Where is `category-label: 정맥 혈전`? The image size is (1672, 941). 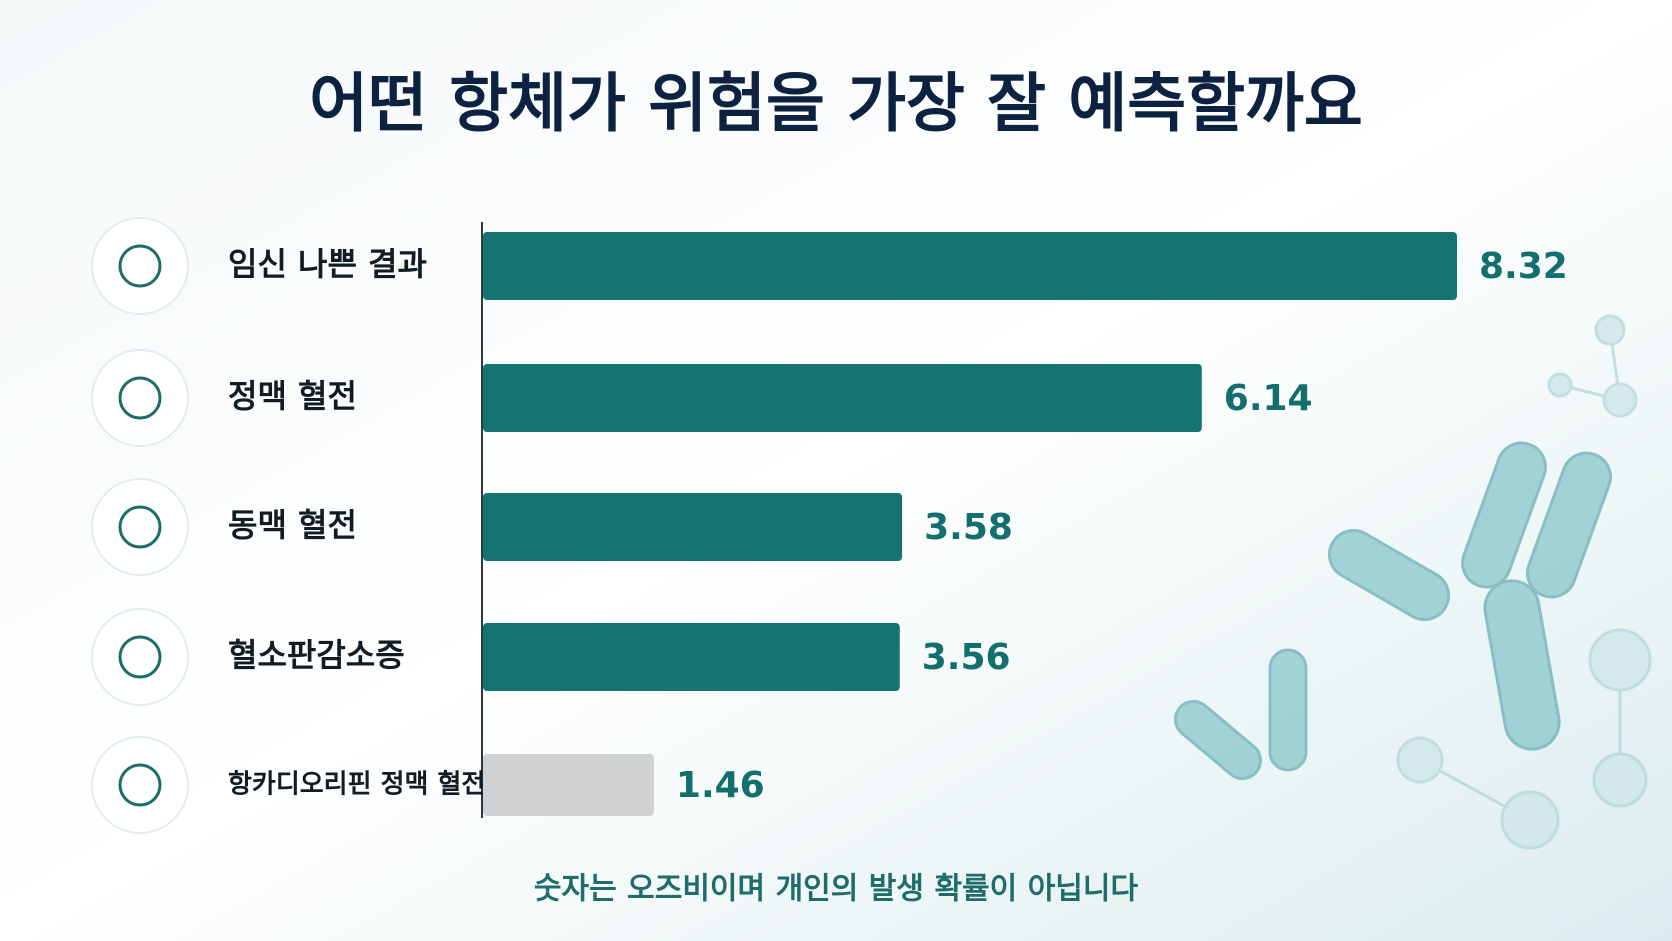
category-label: 정맥 혈전 is located at coordinates (292, 396).